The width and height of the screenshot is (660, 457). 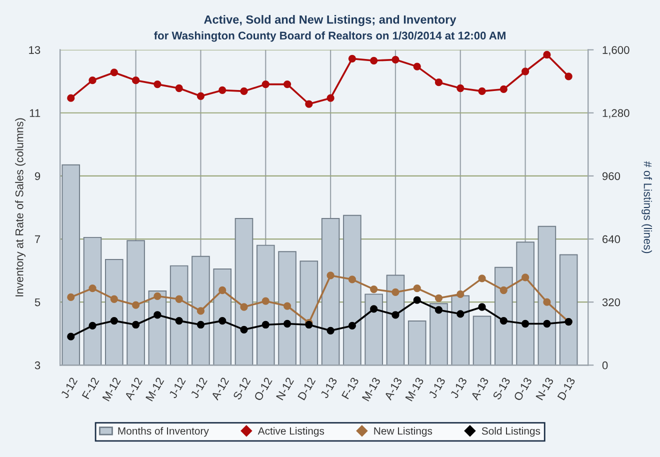 What do you see at coordinates (611, 302) in the screenshot?
I see `y2-tick-label: 320` at bounding box center [611, 302].